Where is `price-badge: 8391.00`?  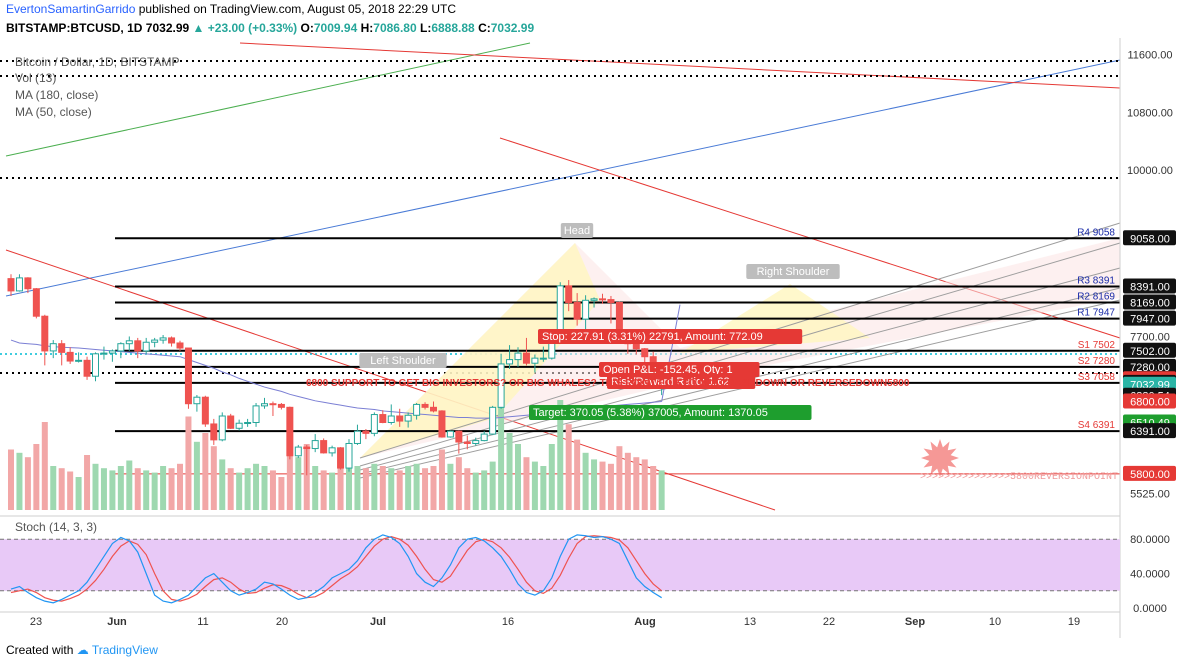
price-badge: 8391.00 is located at coordinates (1150, 287).